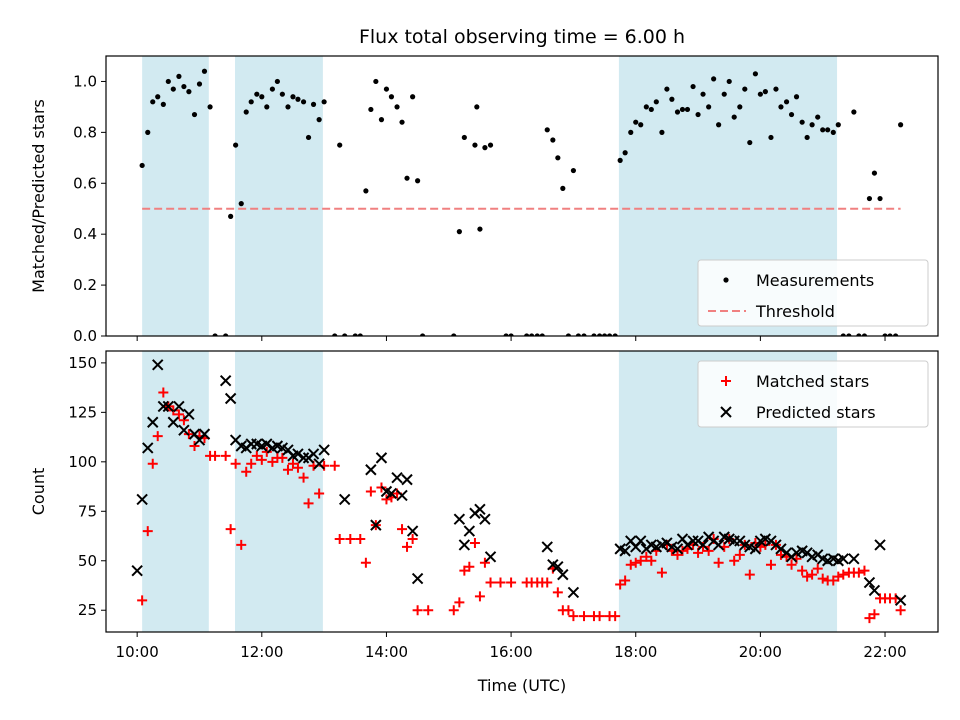 The image size is (960, 720). Describe the element at coordinates (816, 412) in the screenshot. I see `legend-entry: Predicted stars` at that location.